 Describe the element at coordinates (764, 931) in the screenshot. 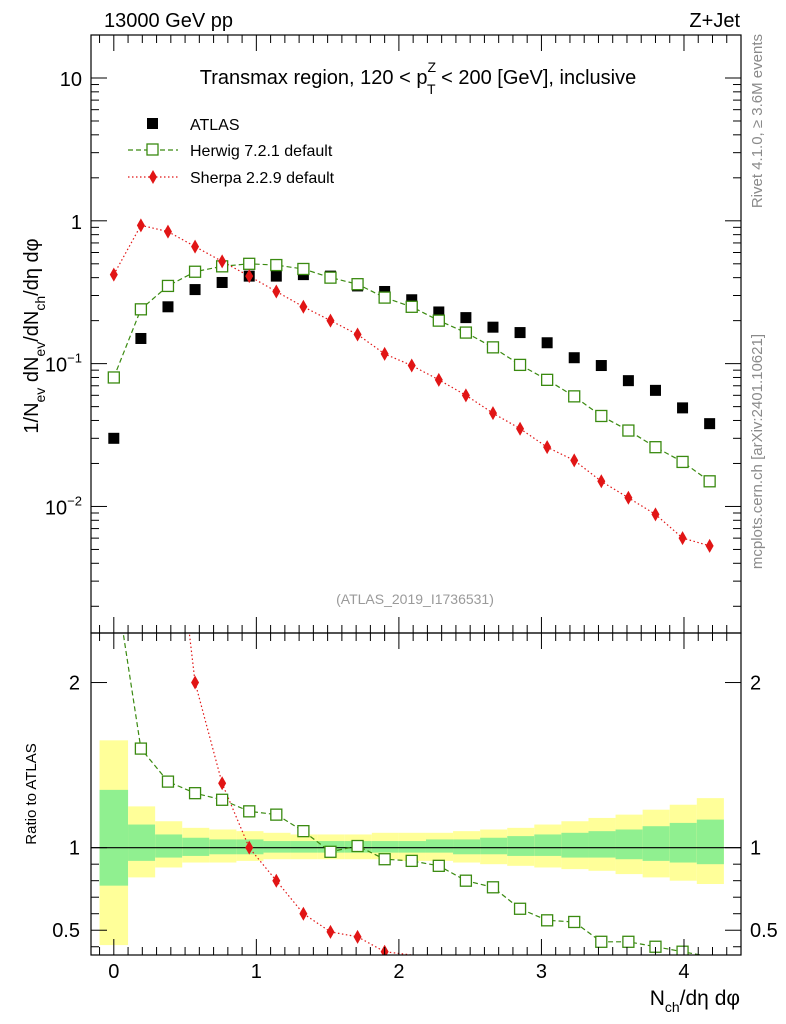

I see `ratio-y-tick-label-right: 0.5` at that location.